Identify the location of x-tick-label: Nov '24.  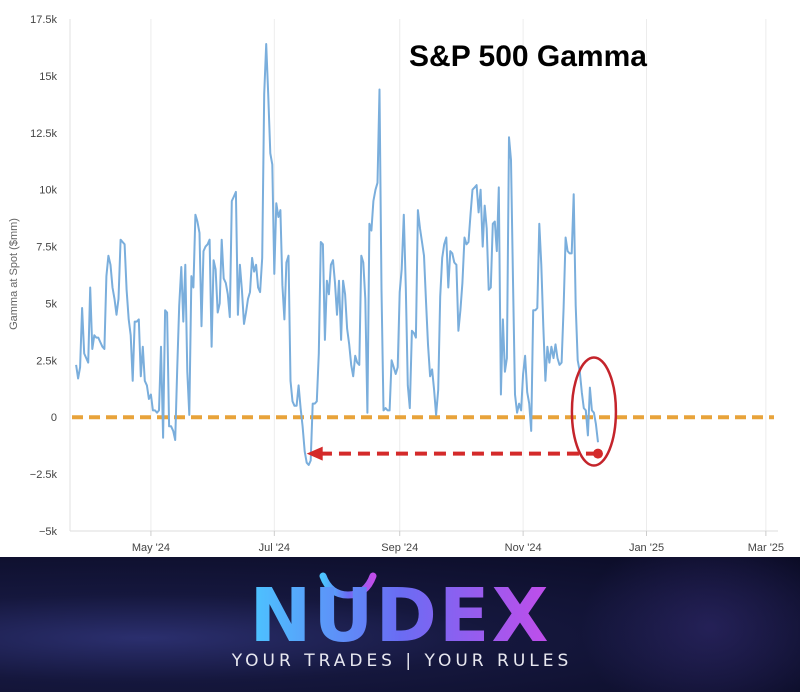
(523, 548).